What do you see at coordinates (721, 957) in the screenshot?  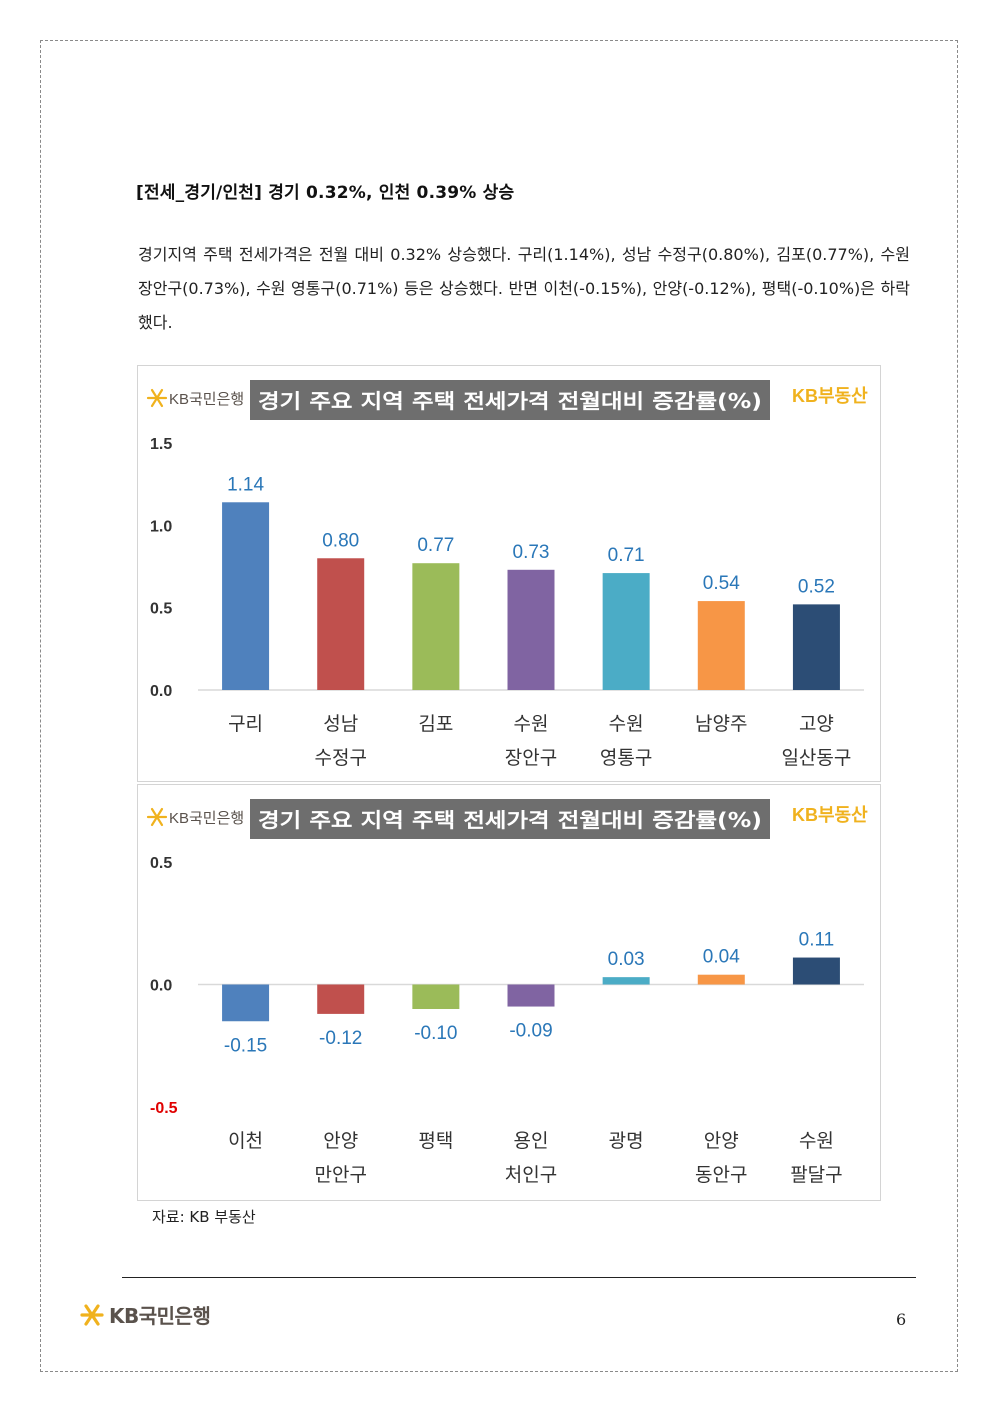 I see `data-label: 0.04` at bounding box center [721, 957].